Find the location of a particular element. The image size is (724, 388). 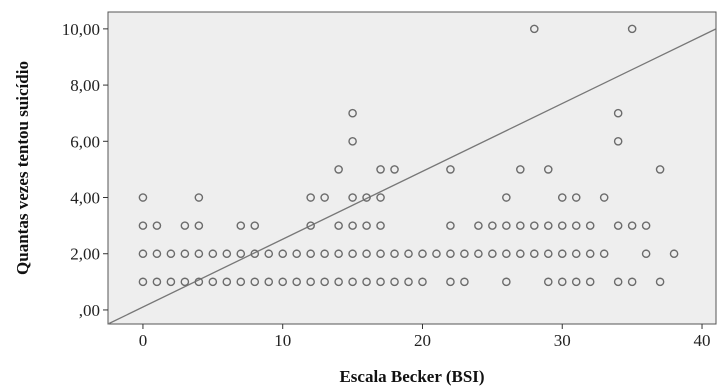

y-tick-label: ,00 is located at coordinates (89, 310).